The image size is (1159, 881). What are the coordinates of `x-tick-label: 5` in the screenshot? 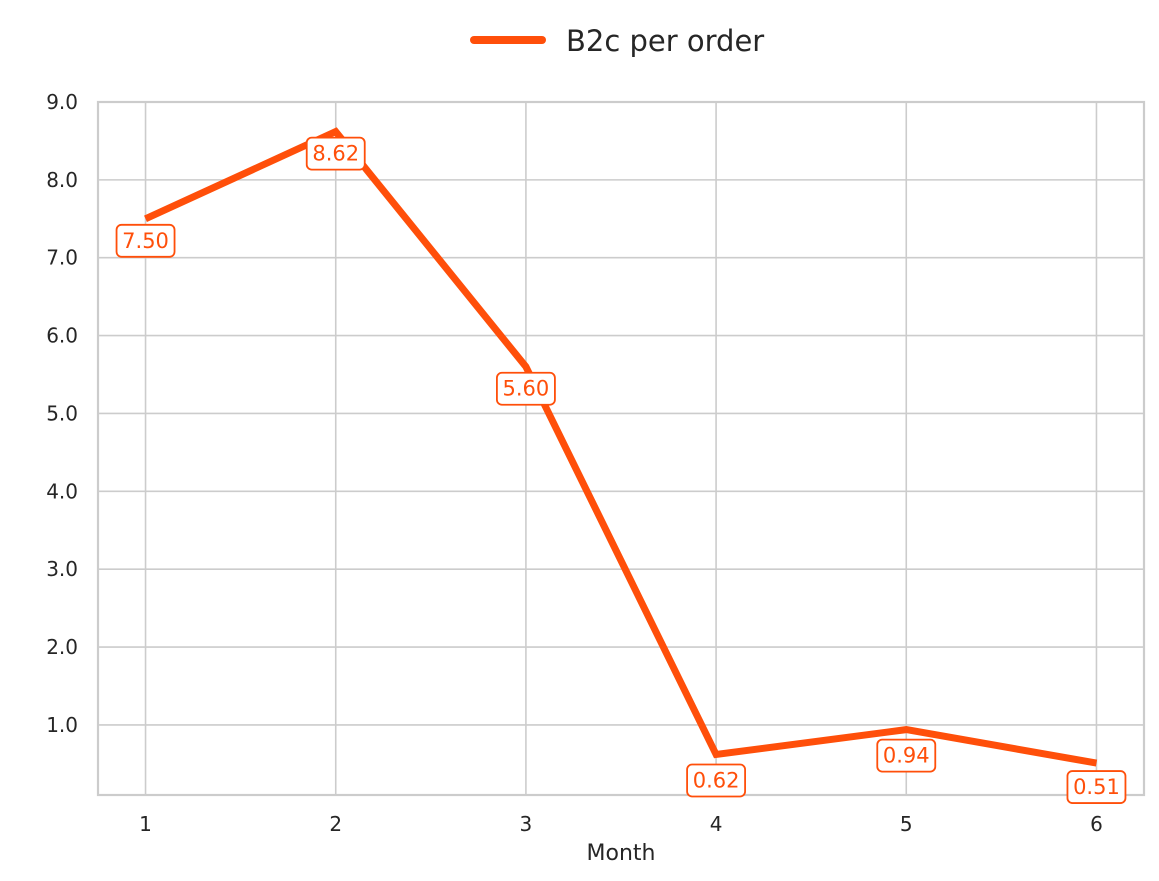 It's located at (906, 824).